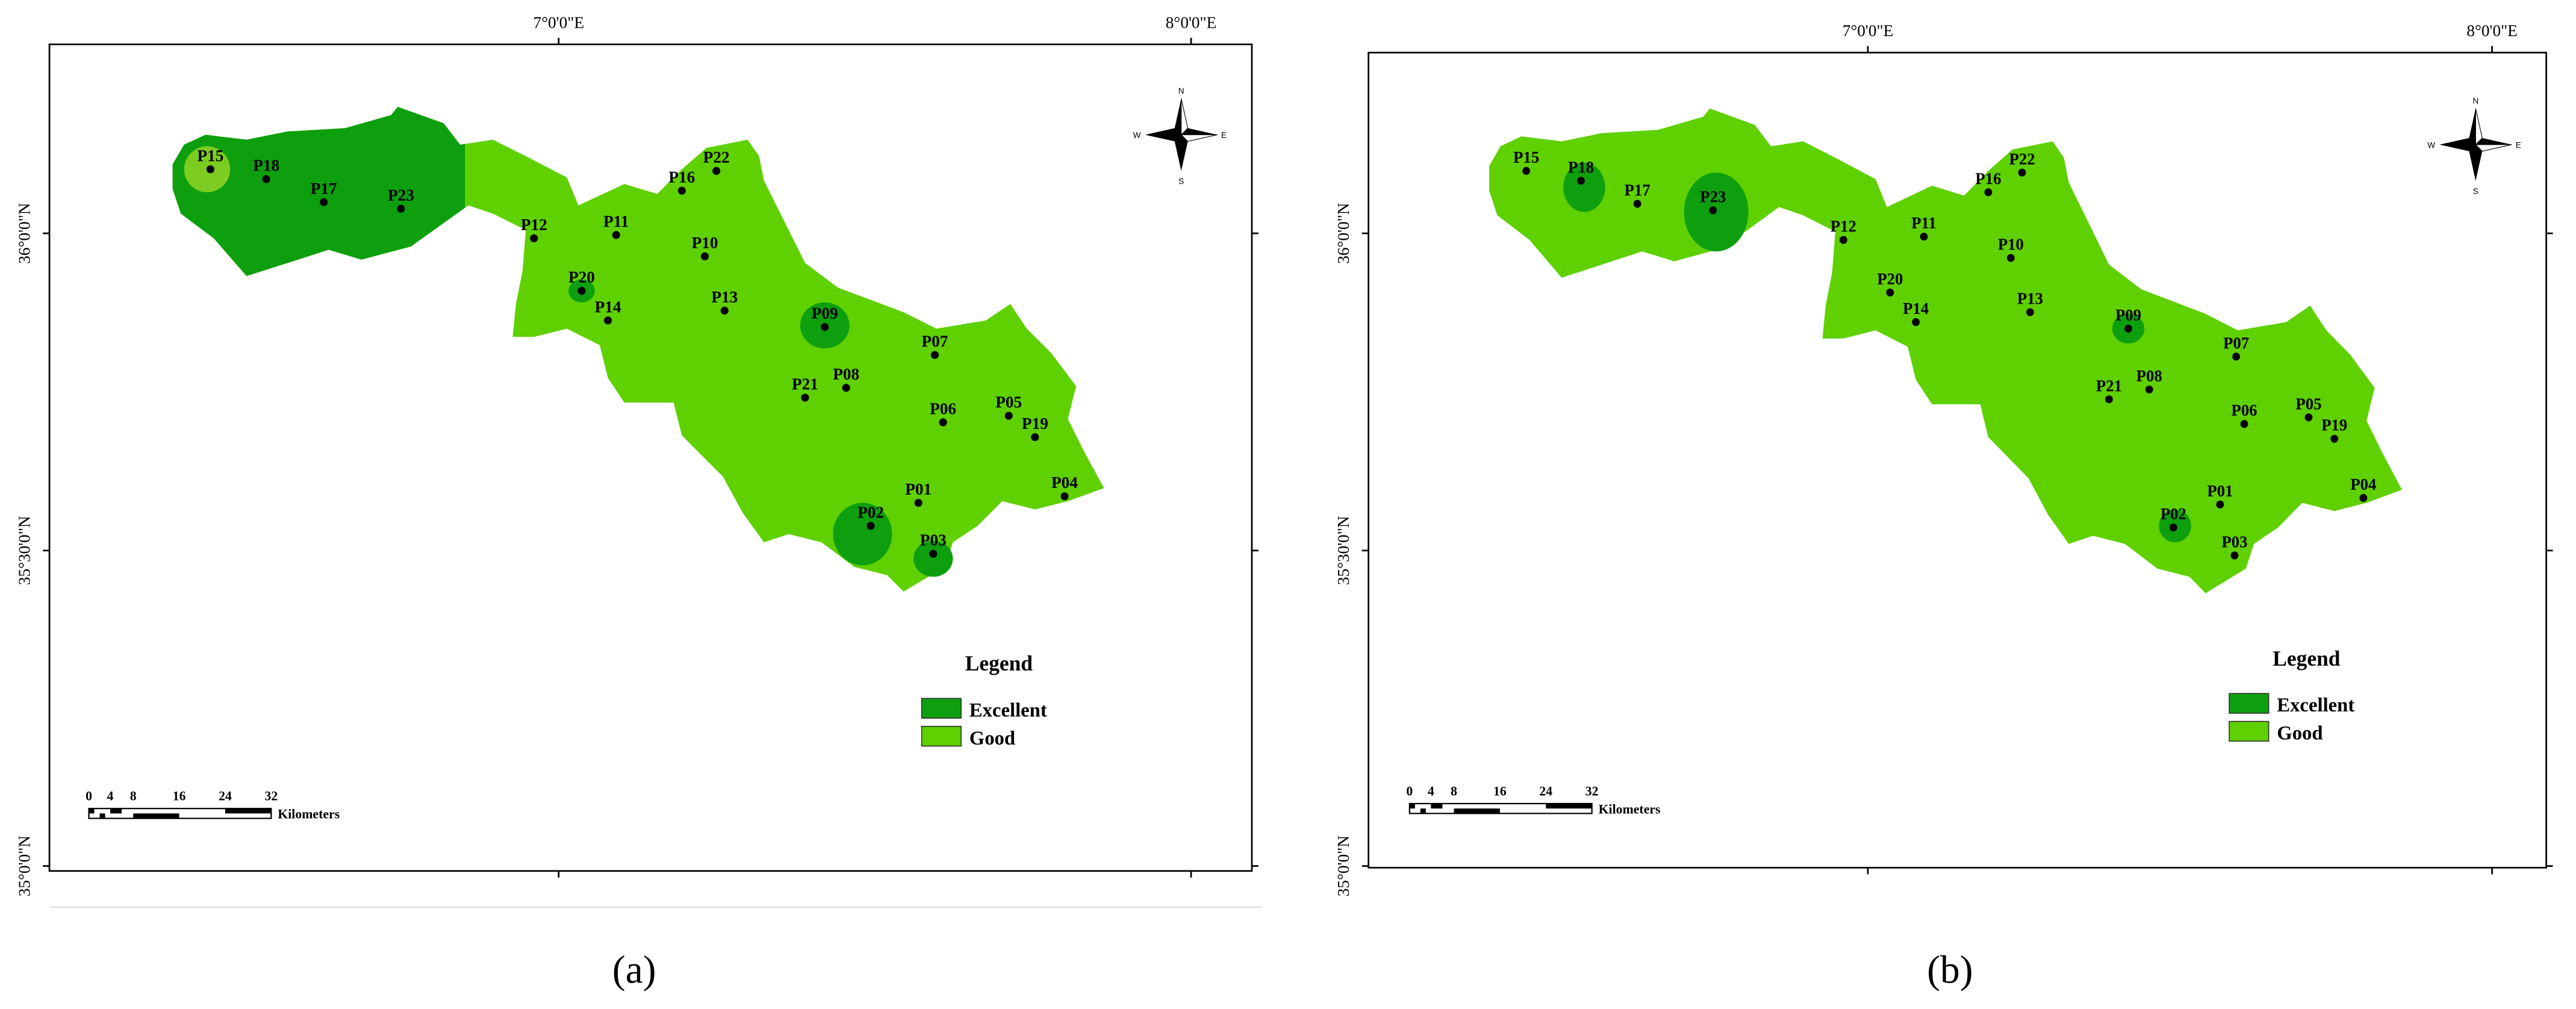  Describe the element at coordinates (2234, 542) in the screenshot. I see `point-label: P03` at that location.